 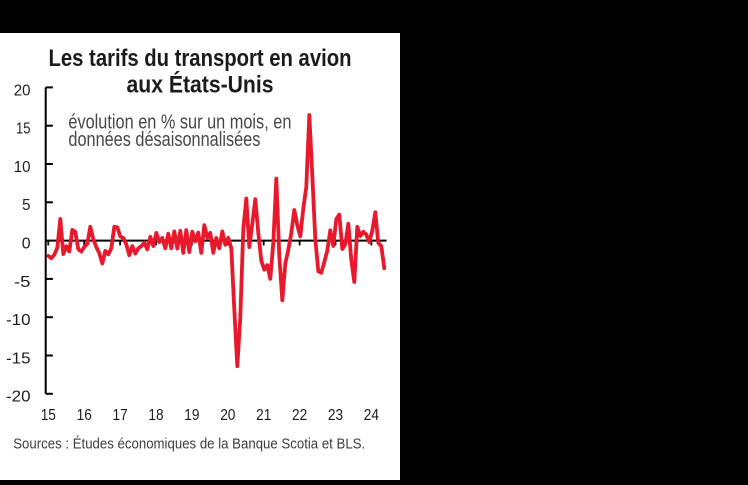 What do you see at coordinates (84, 415) in the screenshot?
I see `svg-text: 16` at bounding box center [84, 415].